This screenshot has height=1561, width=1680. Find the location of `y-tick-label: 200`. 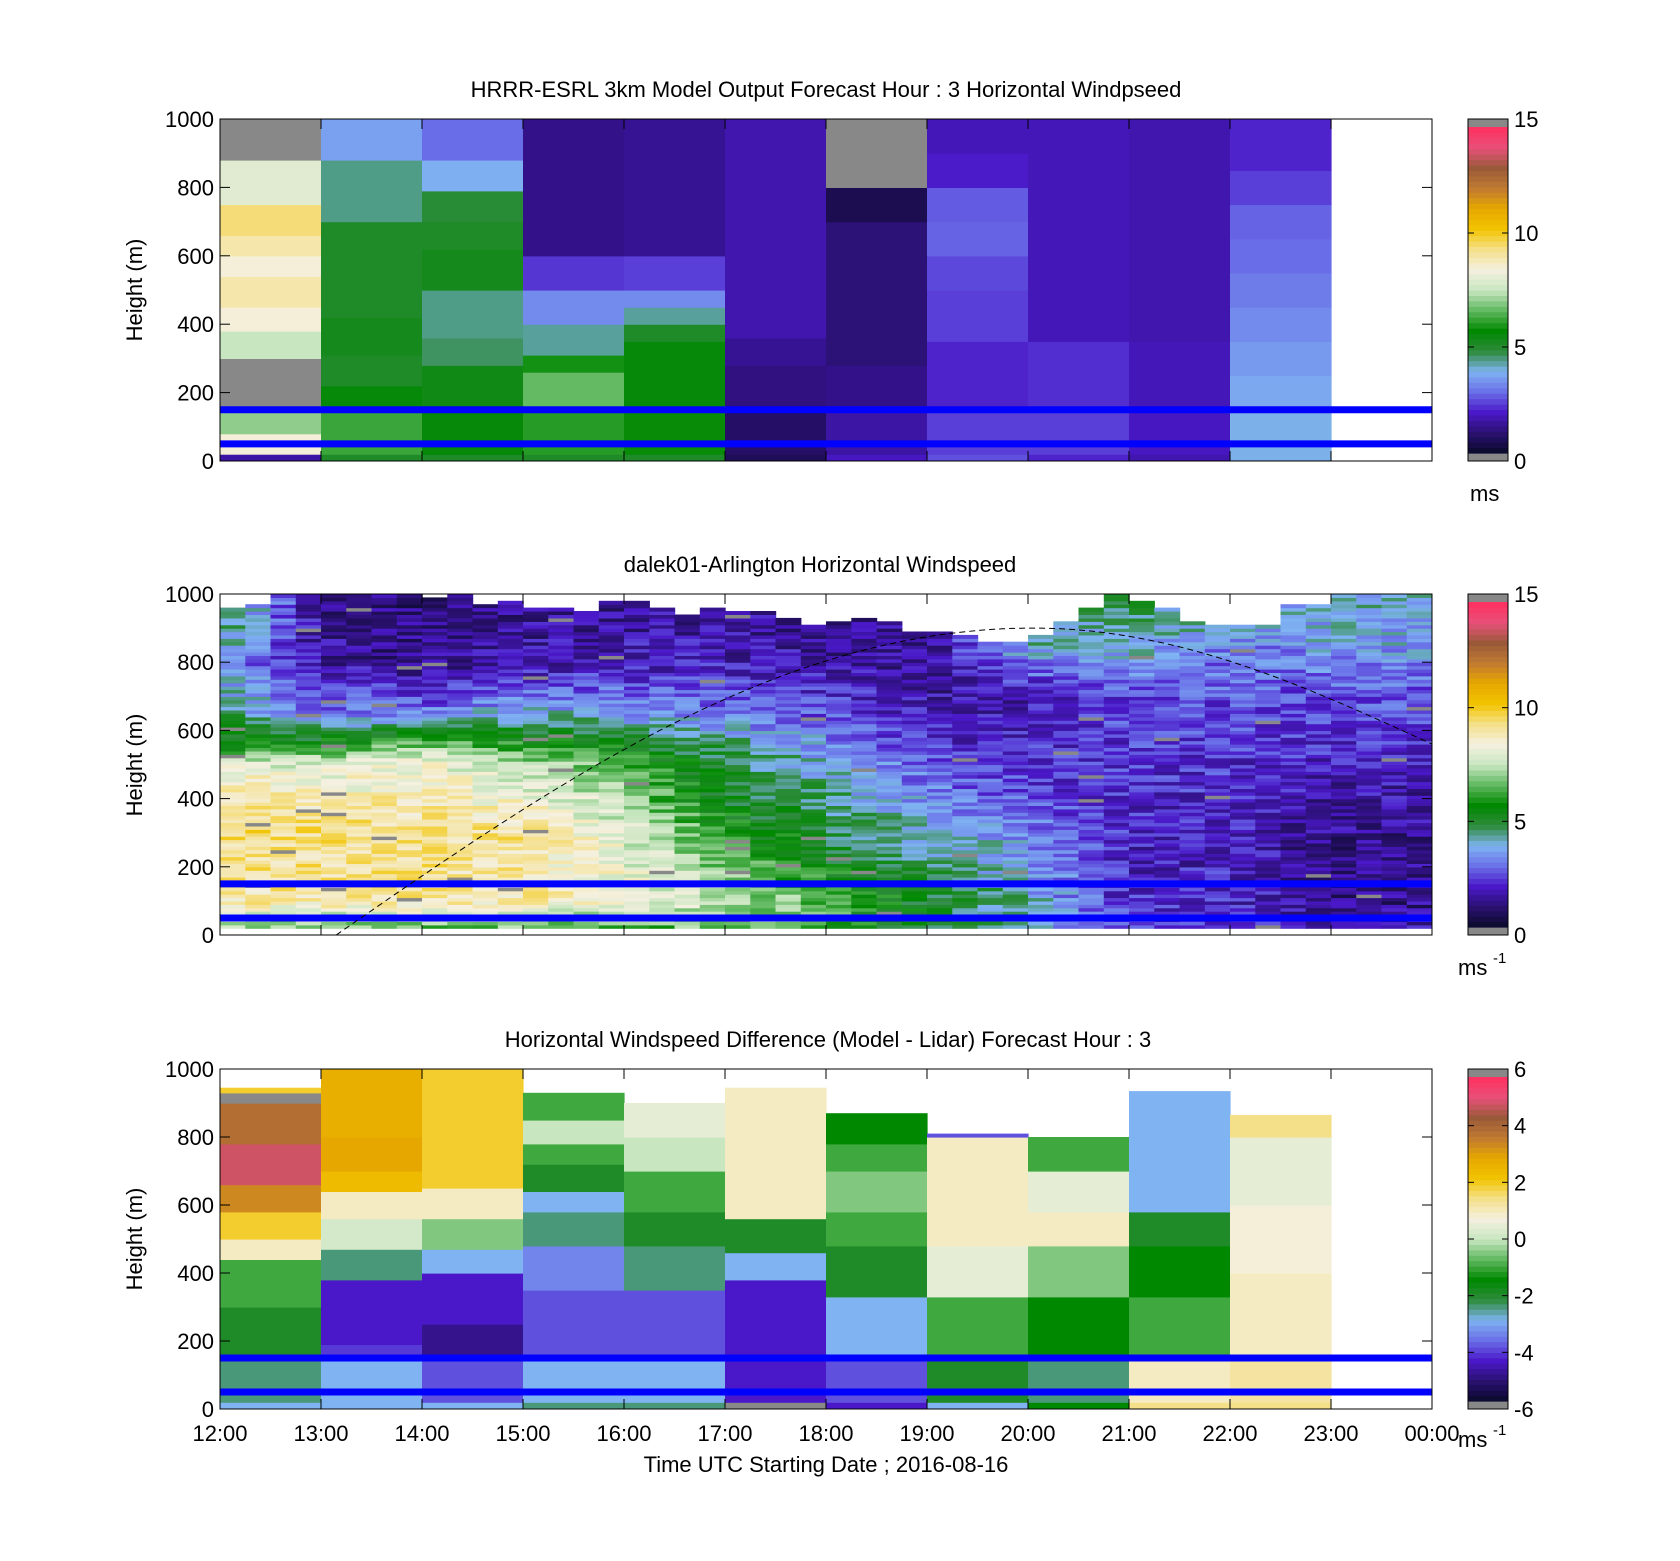

y-tick-label: 200 is located at coordinates (195, 867).